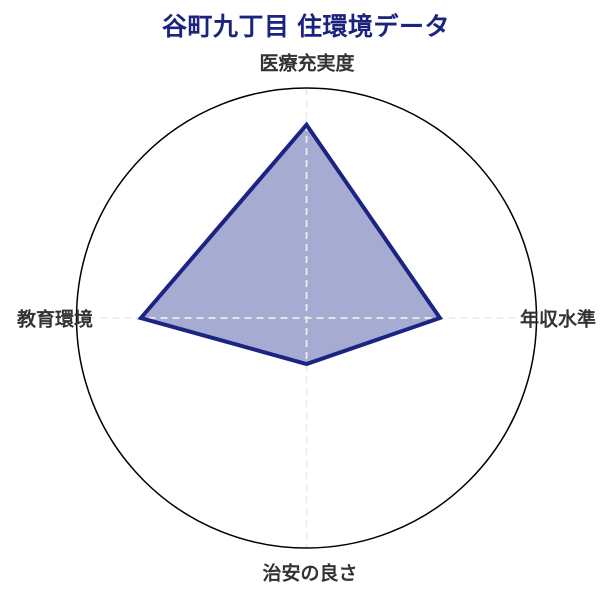  I want to click on axis-label-income: 年収水準, so click(558, 320).